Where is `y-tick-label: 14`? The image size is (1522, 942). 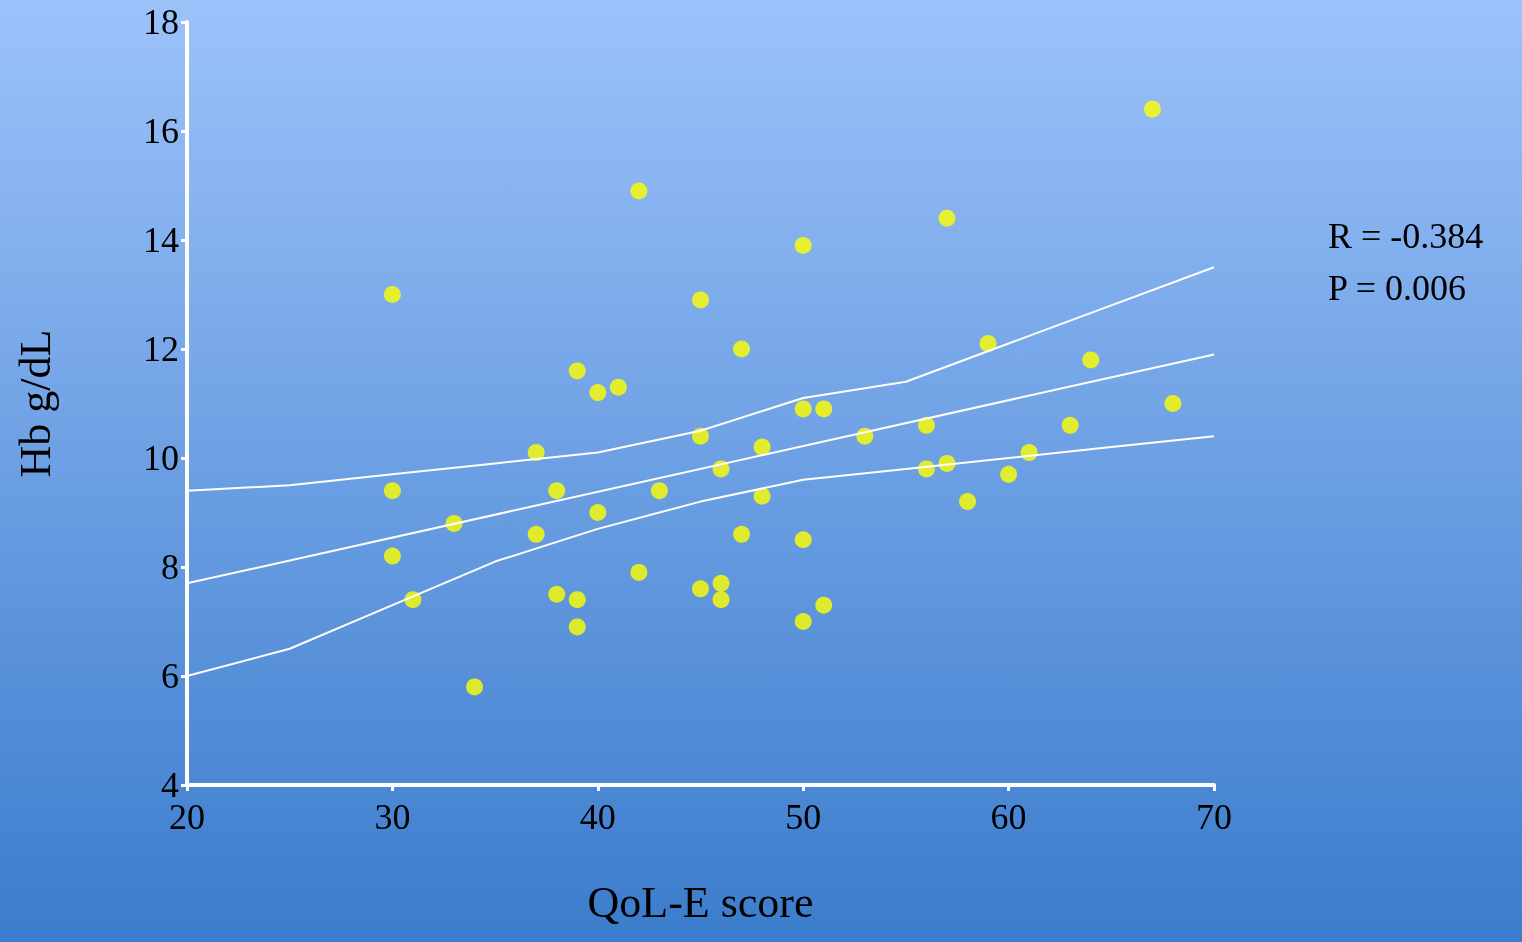 y-tick-label: 14 is located at coordinates (161, 240).